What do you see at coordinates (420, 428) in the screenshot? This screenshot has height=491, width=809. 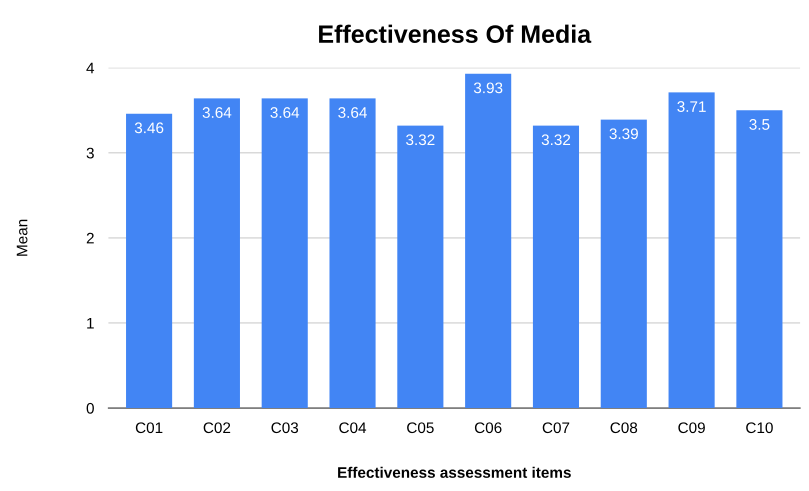 I see `x-tick-label: C05` at bounding box center [420, 428].